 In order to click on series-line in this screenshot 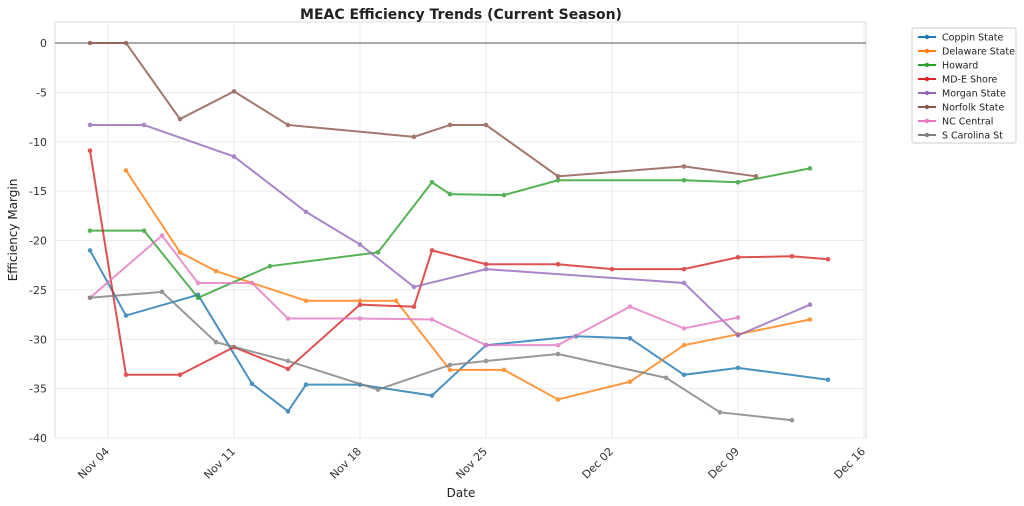, I will do `click(414, 290)`.